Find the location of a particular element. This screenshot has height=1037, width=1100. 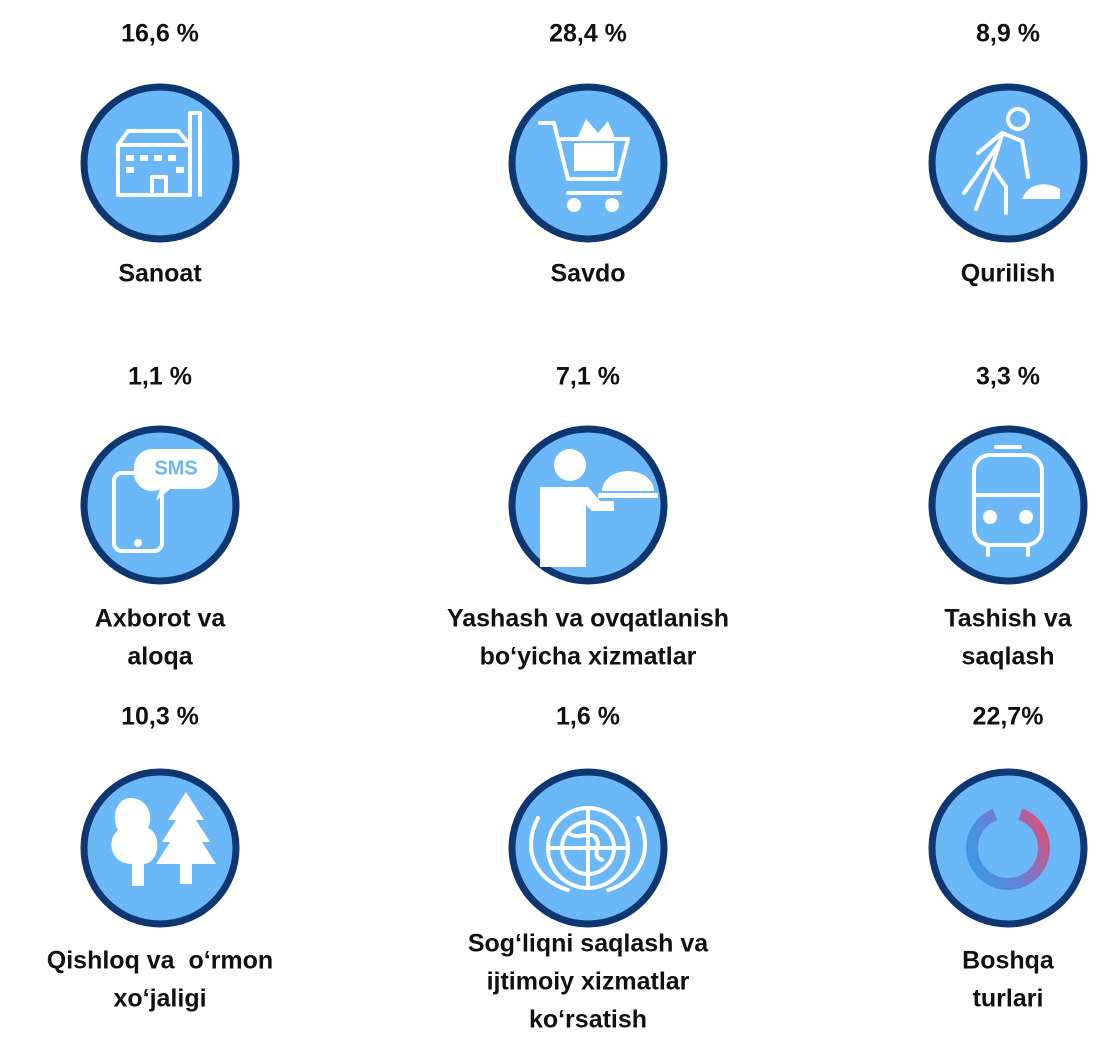

item-label: saqlash is located at coordinates (1007, 657).